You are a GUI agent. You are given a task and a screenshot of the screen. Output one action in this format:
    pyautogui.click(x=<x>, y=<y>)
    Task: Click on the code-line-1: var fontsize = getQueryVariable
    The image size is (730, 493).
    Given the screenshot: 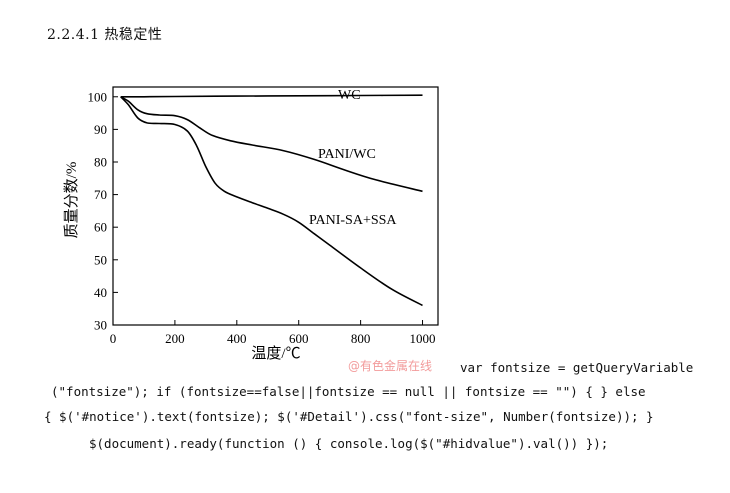 What is the action you would take?
    pyautogui.click(x=577, y=367)
    